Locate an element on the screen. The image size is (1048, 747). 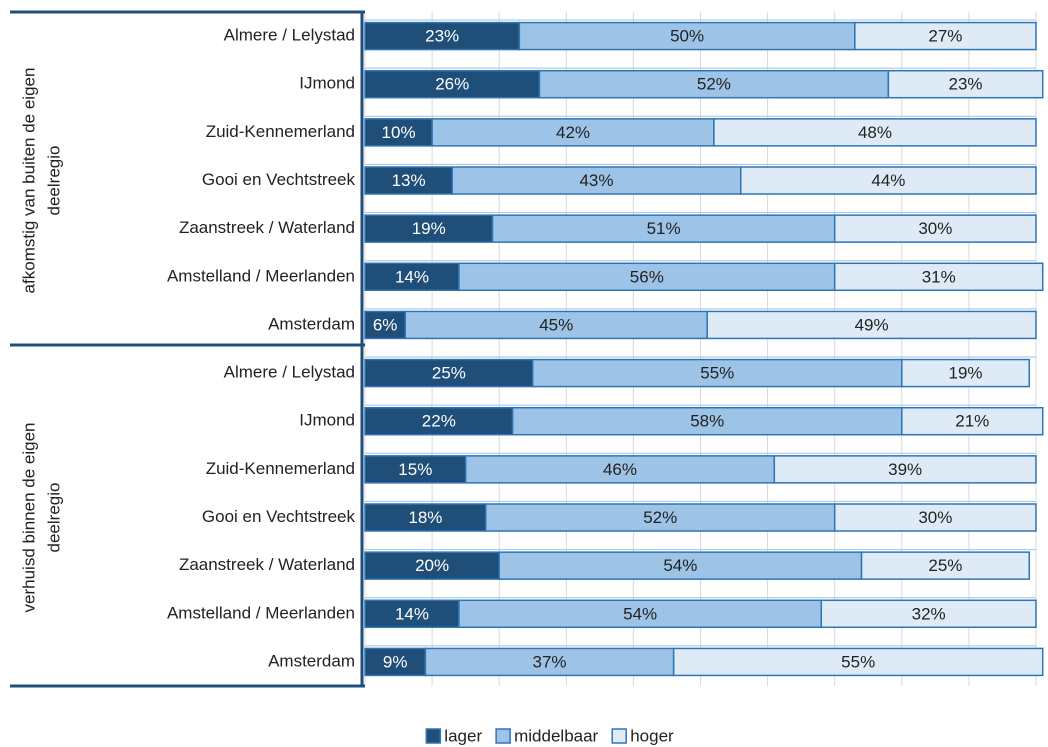
data-label: 43% is located at coordinates (596, 180).